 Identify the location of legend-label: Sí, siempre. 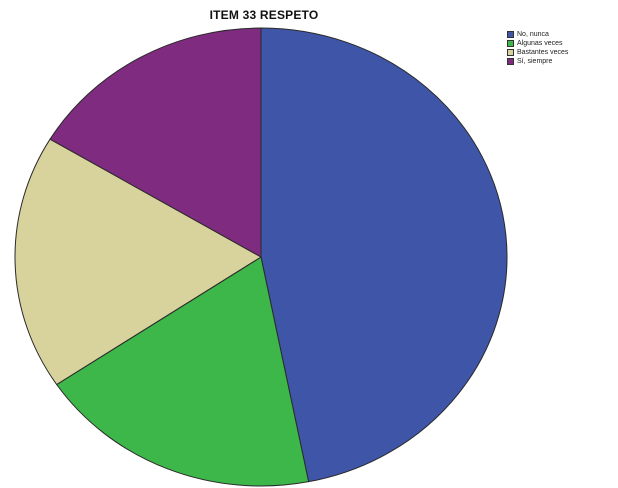
(535, 61).